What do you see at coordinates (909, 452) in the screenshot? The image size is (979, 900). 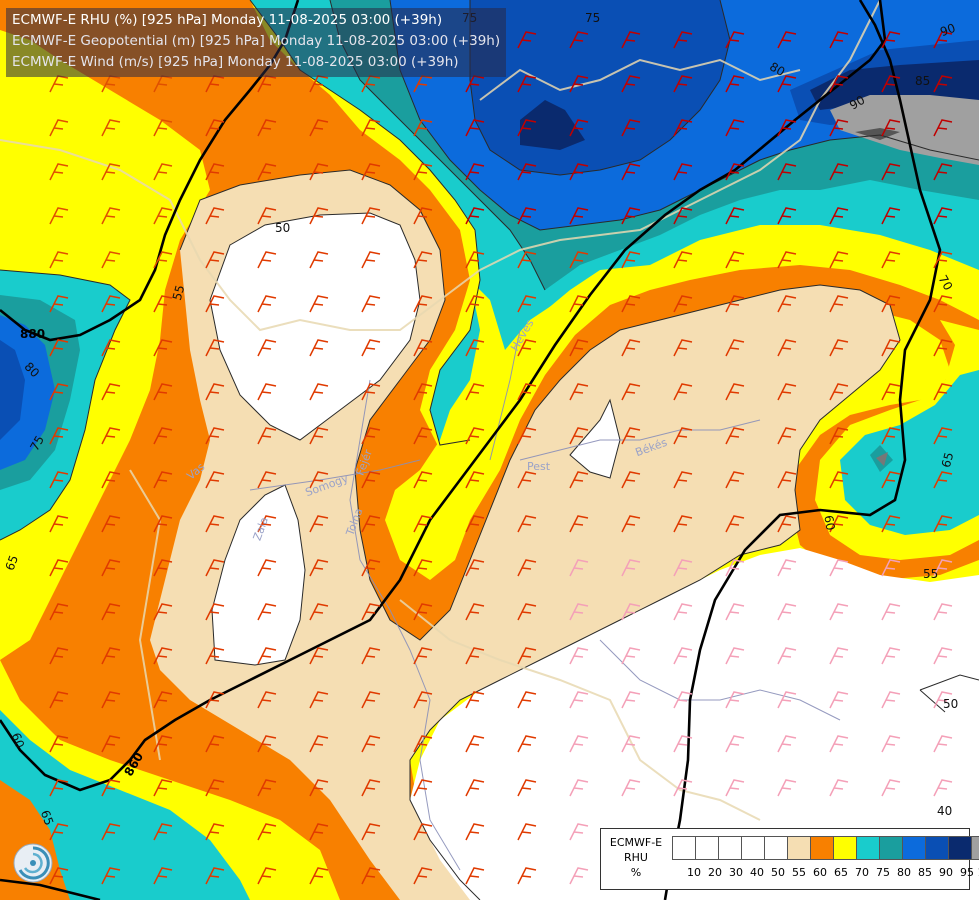 I see `rhu-band-70-east` at bounding box center [909, 452].